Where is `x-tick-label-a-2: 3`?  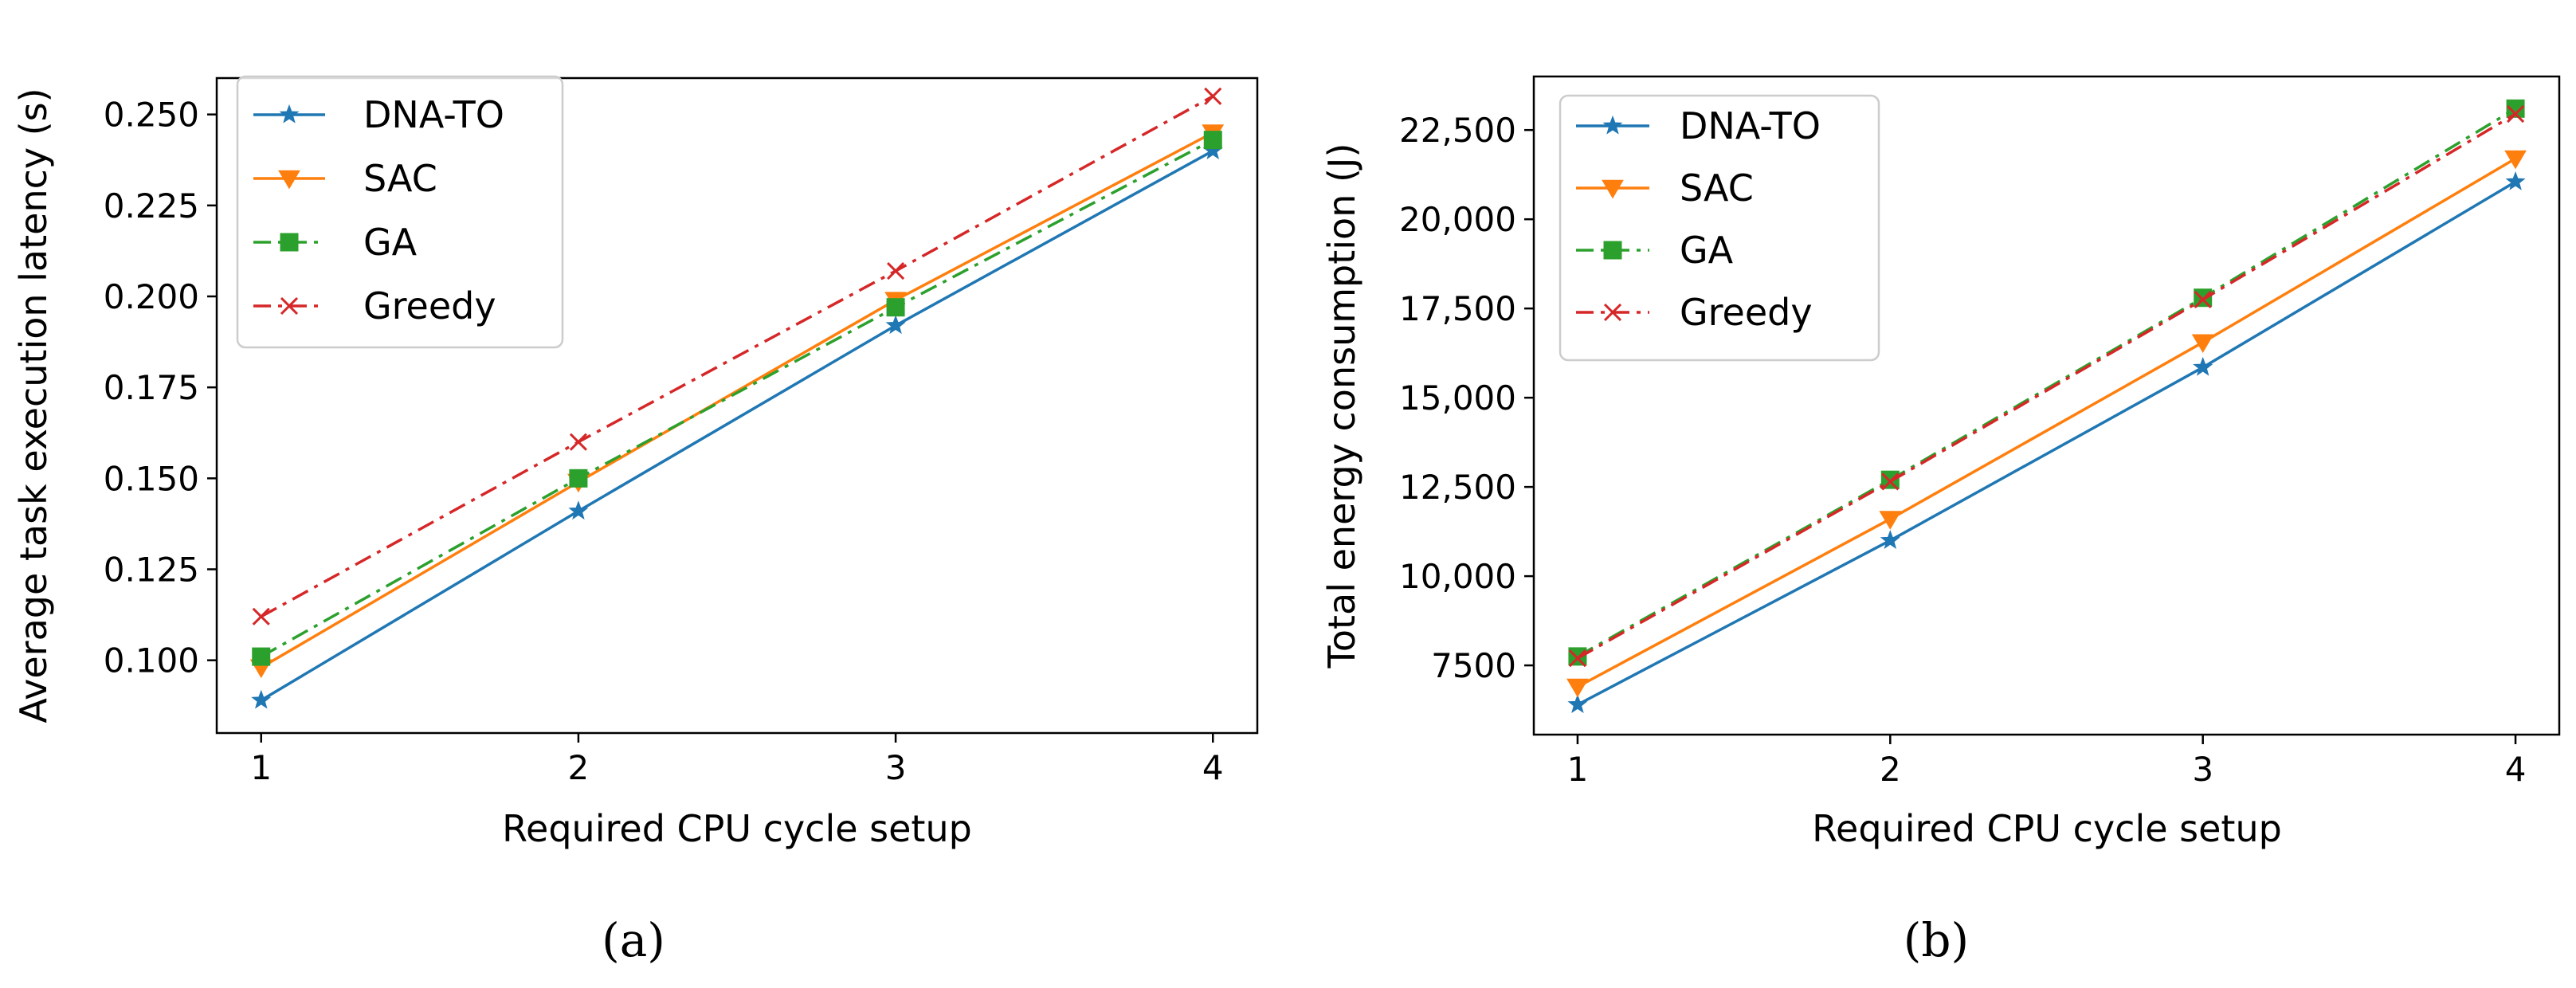
x-tick-label-a-2: 3 is located at coordinates (896, 768).